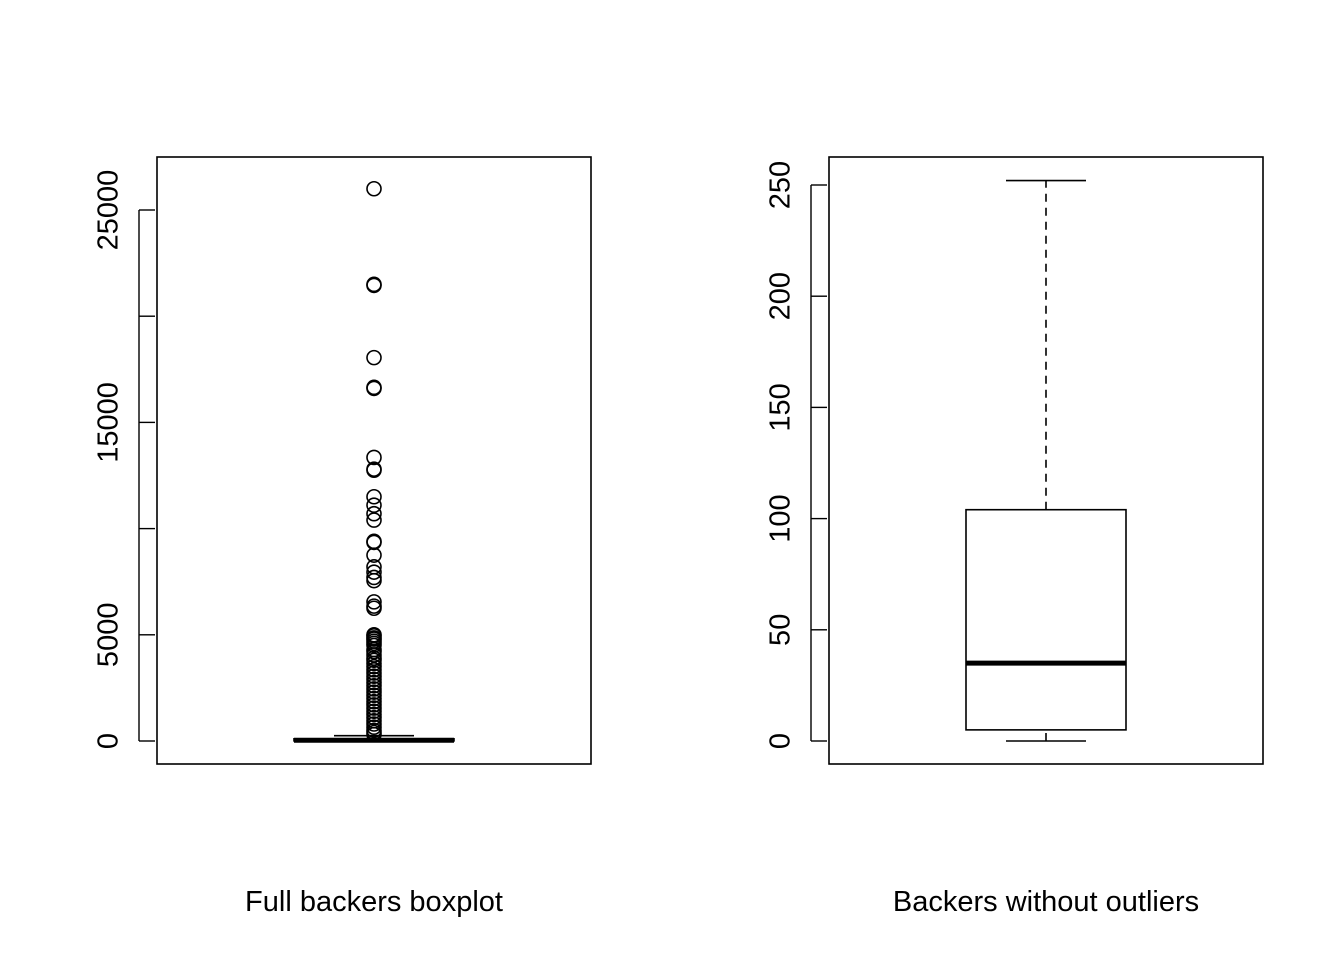 This screenshot has width=1344, height=960. What do you see at coordinates (374, 902) in the screenshot?
I see `x-axis-label: Full backers boxplot` at bounding box center [374, 902].